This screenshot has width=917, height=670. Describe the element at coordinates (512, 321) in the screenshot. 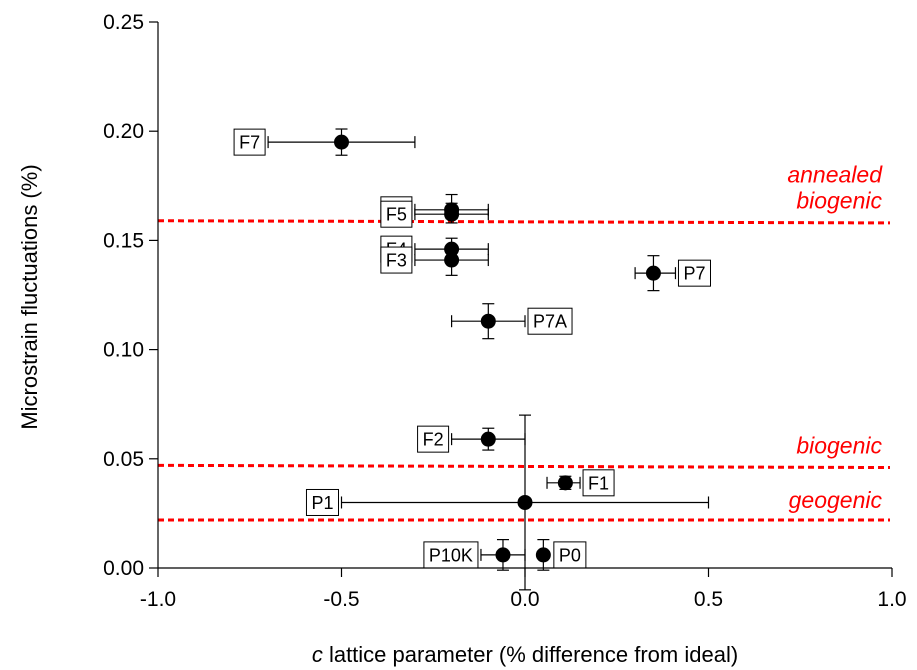

I see `data-point-group: P7A` at that location.